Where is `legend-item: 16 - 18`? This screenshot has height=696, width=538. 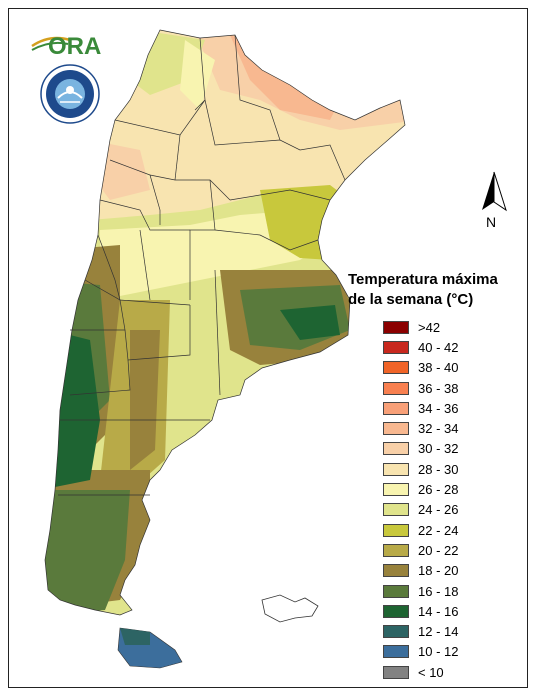
legend-item: 16 - 18 is located at coordinates (420, 591).